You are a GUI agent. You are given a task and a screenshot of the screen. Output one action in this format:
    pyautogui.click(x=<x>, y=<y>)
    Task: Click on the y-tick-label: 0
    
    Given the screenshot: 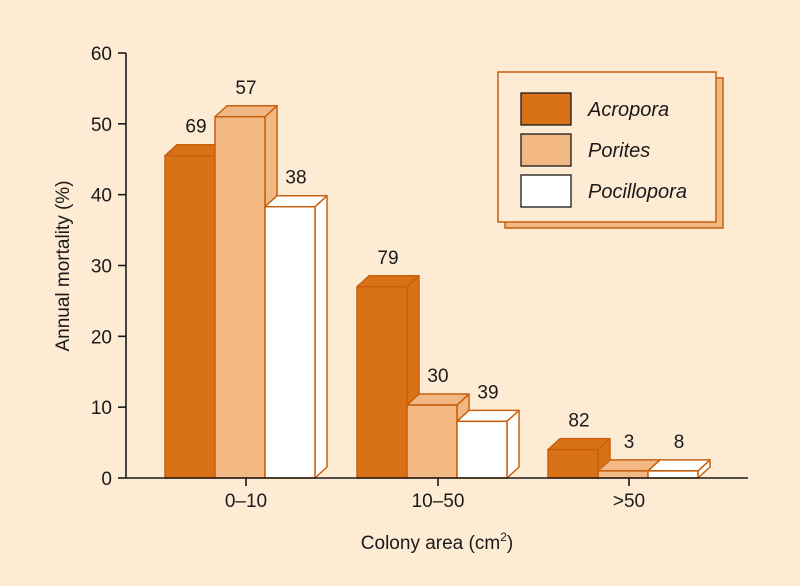 What is the action you would take?
    pyautogui.click(x=106, y=479)
    